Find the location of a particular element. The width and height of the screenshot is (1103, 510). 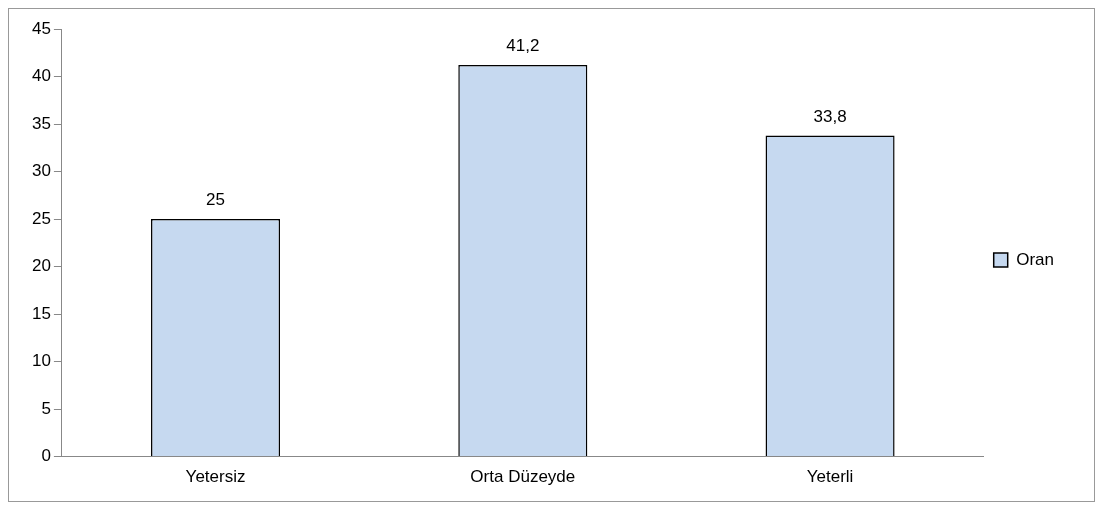

y-tick-label: 10 is located at coordinates (41, 361).